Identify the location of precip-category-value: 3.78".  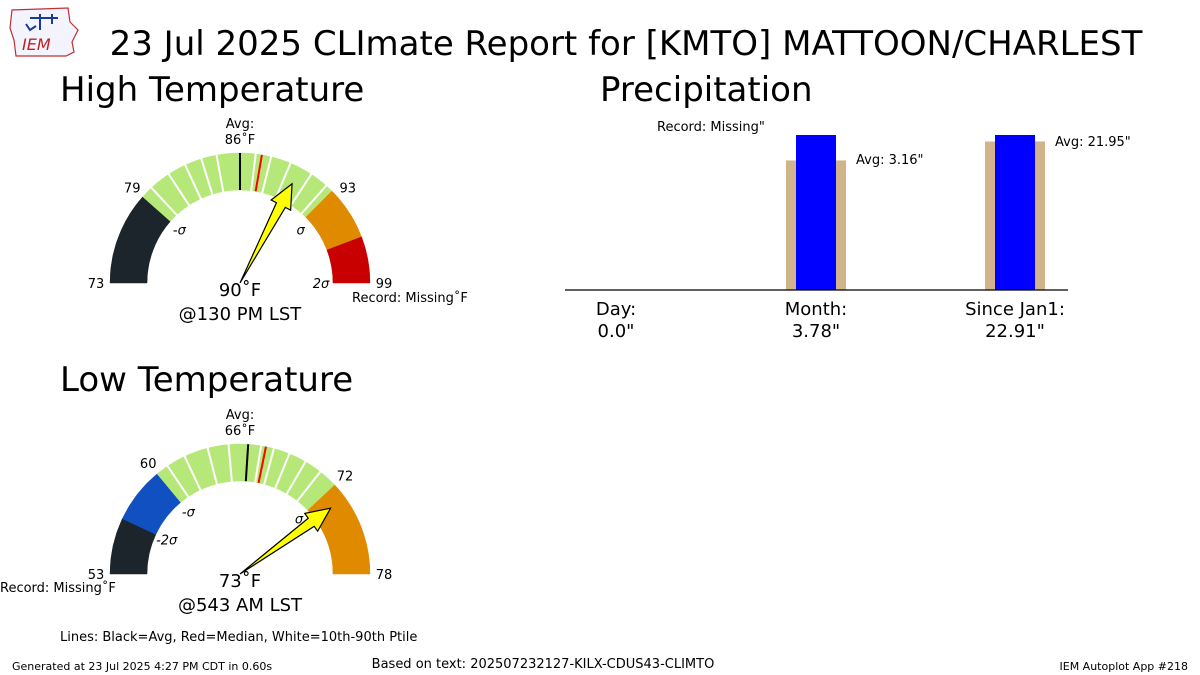
(816, 331).